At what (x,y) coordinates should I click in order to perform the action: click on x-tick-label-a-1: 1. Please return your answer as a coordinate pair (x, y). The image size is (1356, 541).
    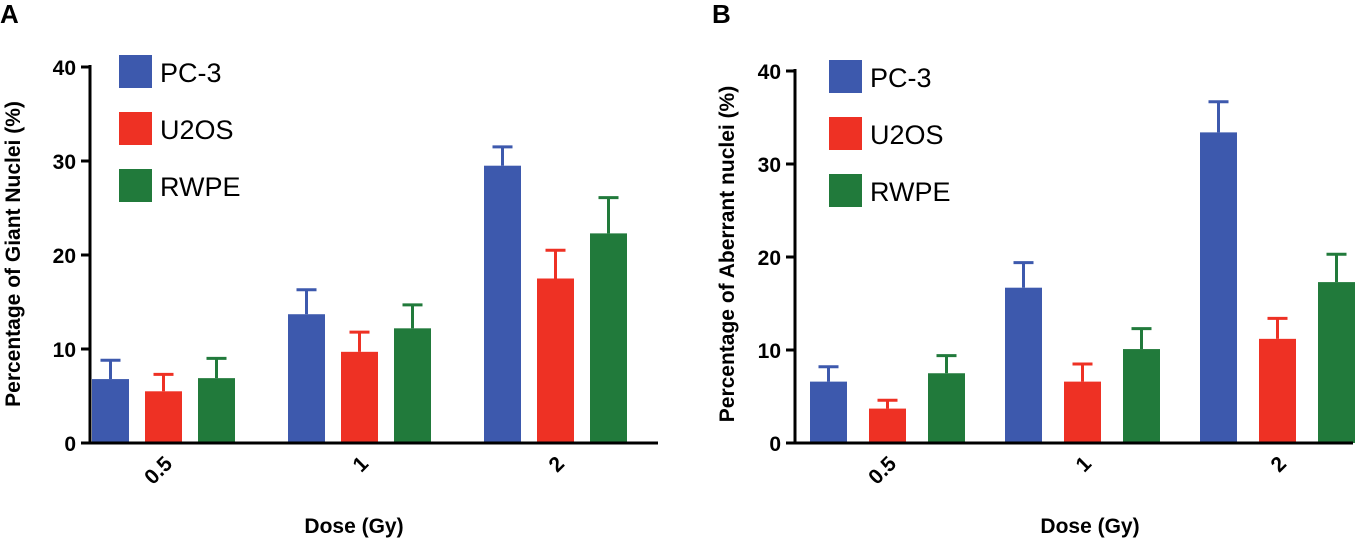
    Looking at the image, I should click on (361, 464).